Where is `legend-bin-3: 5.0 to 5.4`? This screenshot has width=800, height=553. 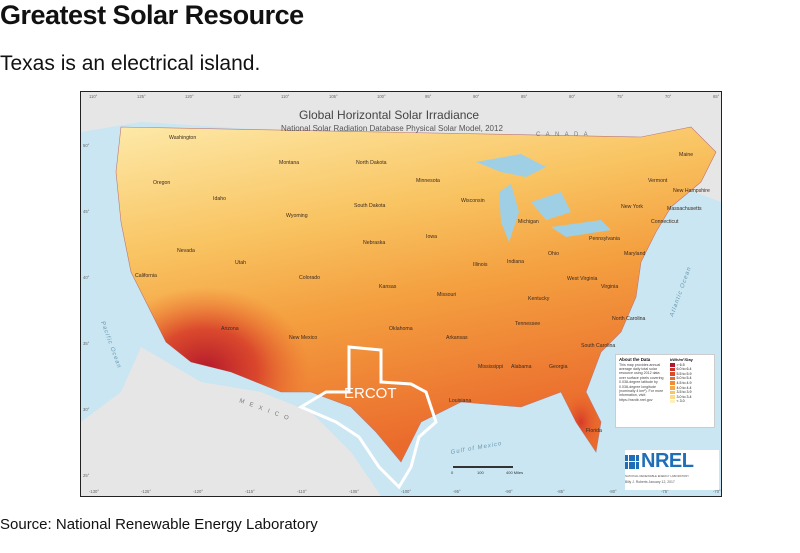 legend-bin-3: 5.0 to 5.4 is located at coordinates (681, 378).